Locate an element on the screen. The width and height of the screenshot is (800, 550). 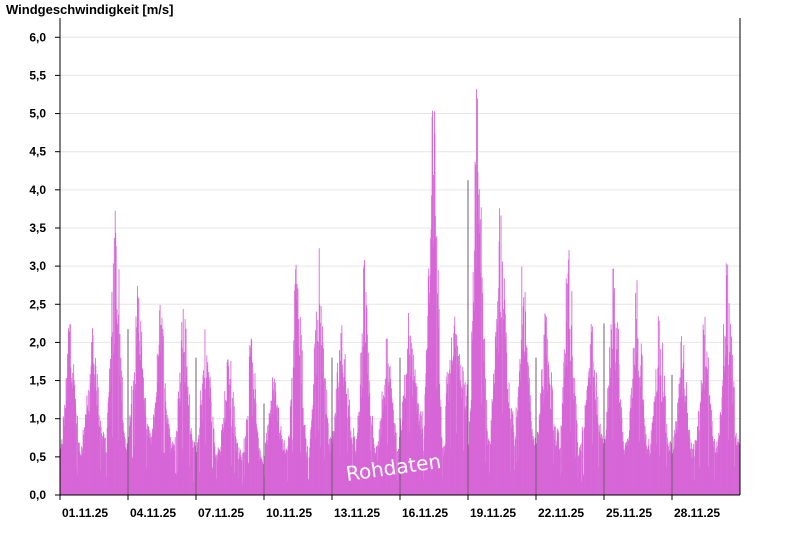
y-tick-label: 3,0 is located at coordinates (37, 266).